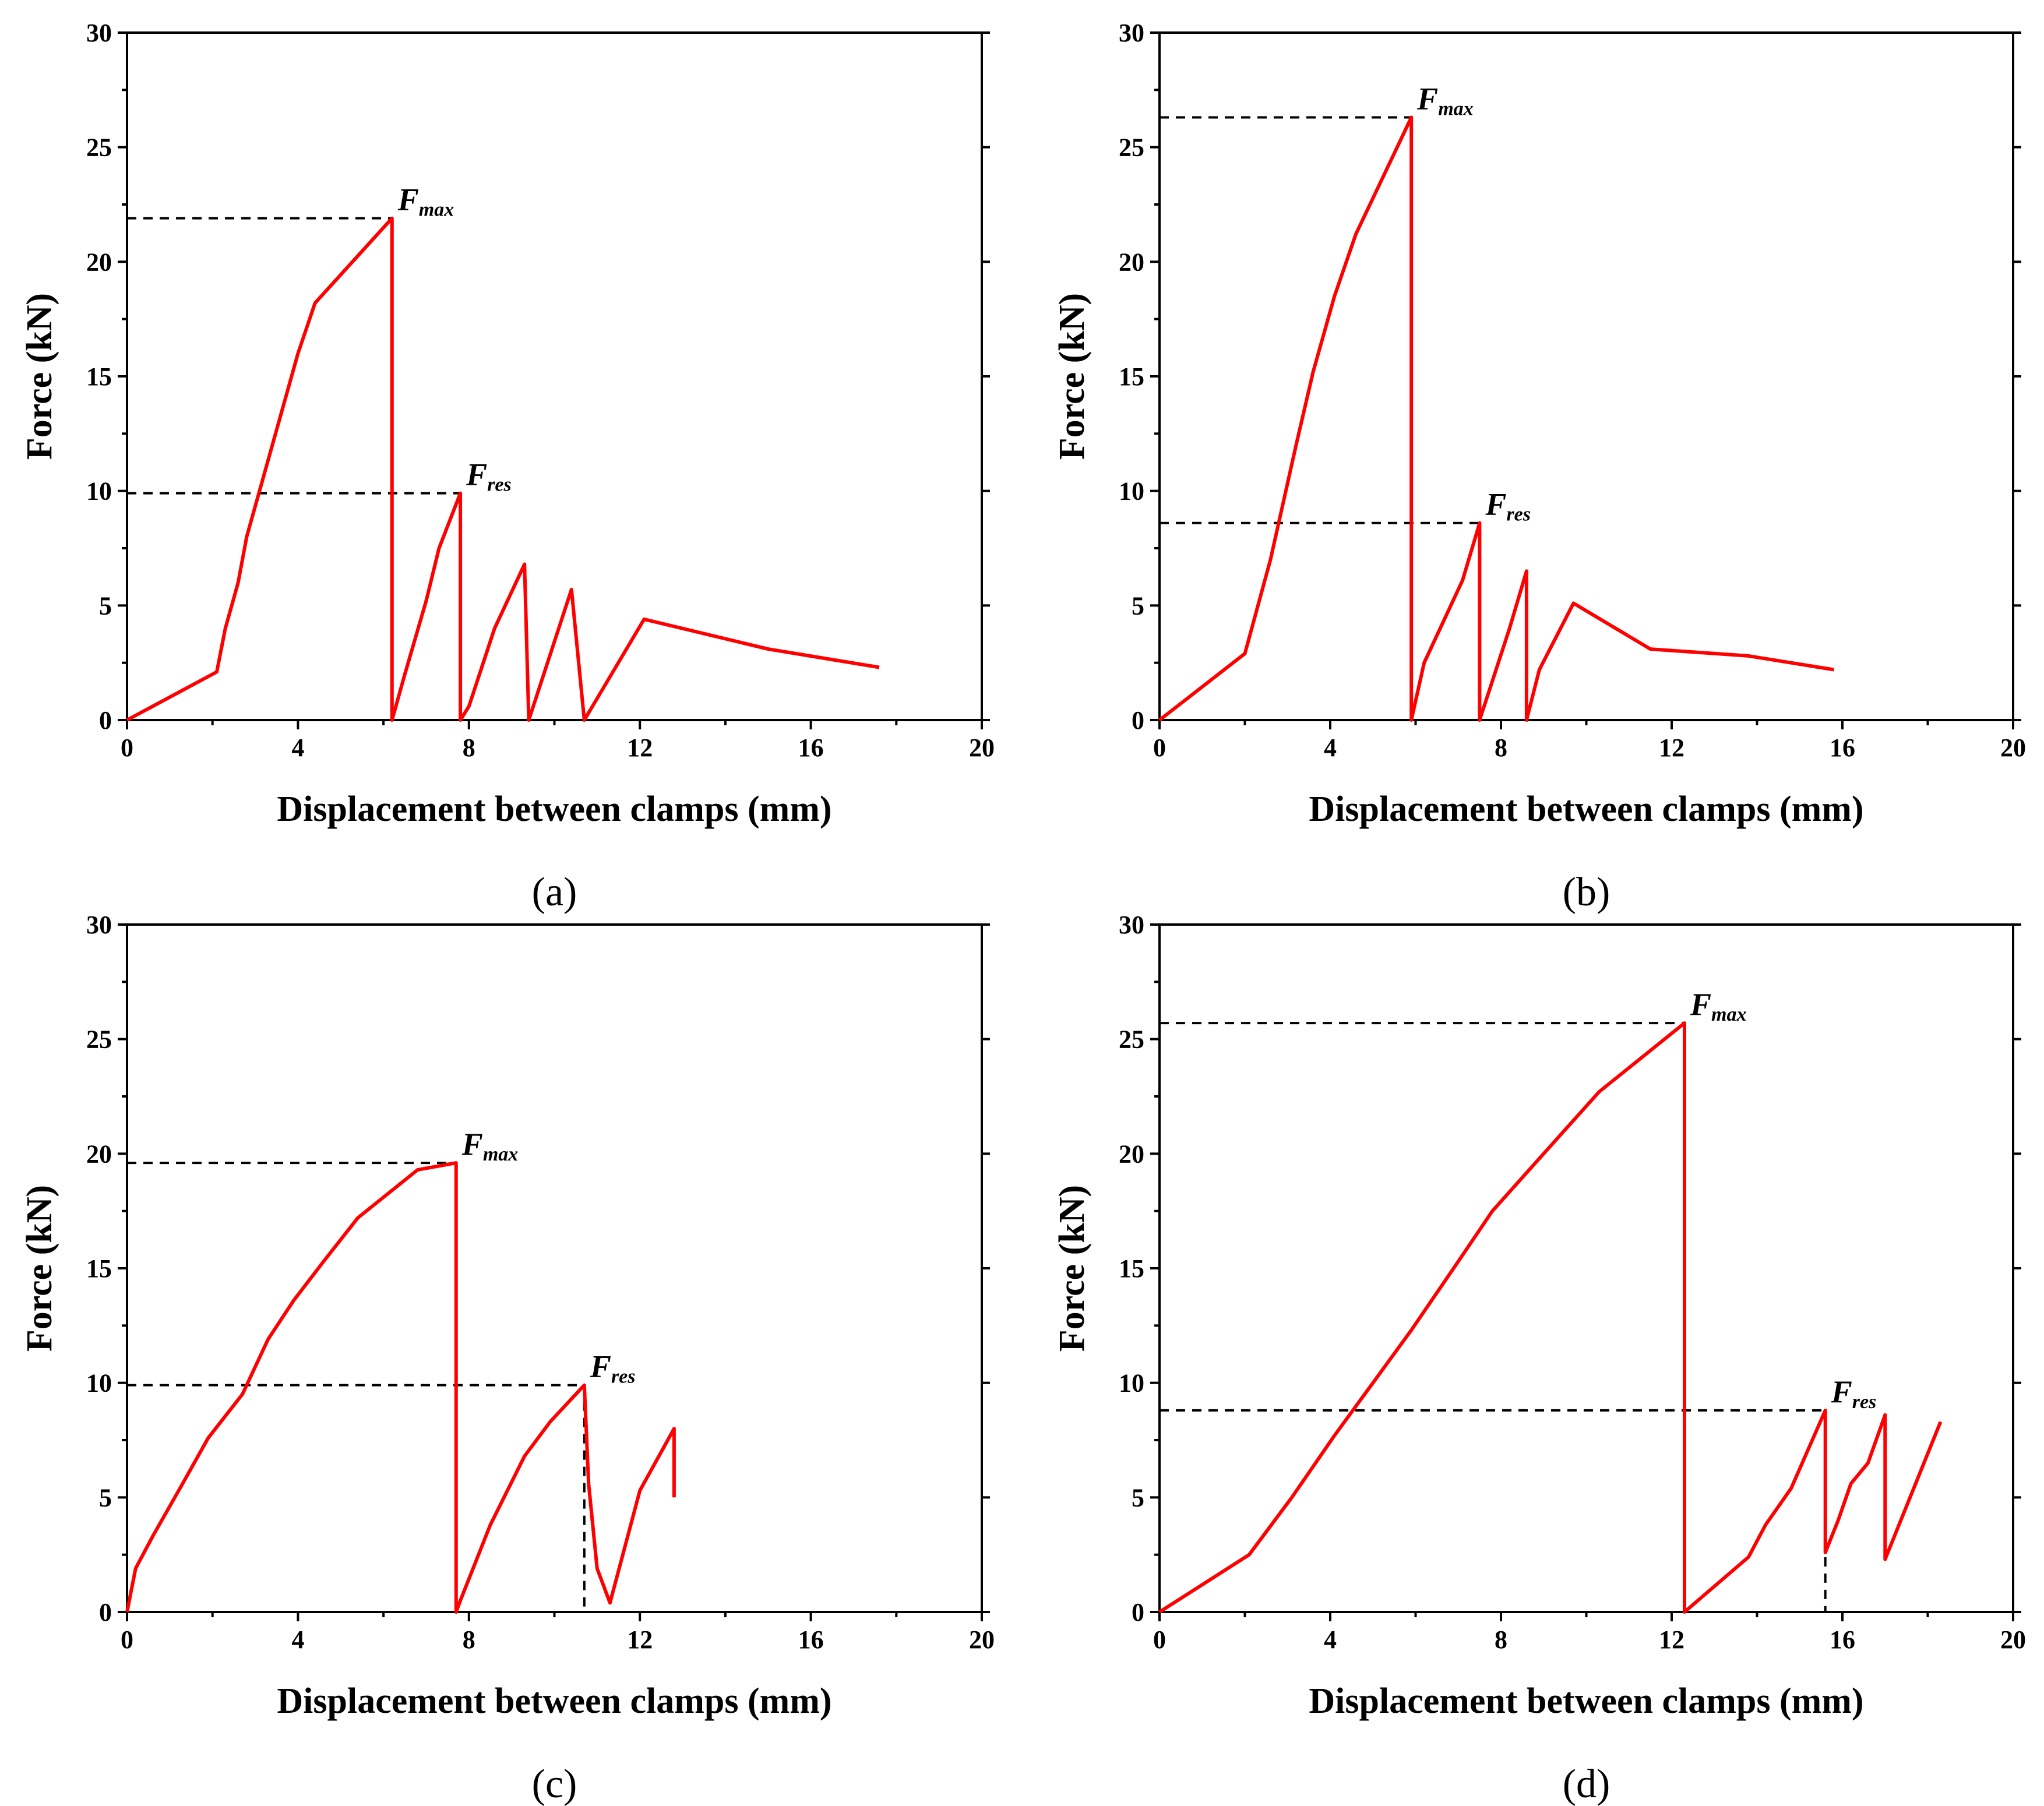  Describe the element at coordinates (1586, 893) in the screenshot. I see `panel-label: (b)` at that location.